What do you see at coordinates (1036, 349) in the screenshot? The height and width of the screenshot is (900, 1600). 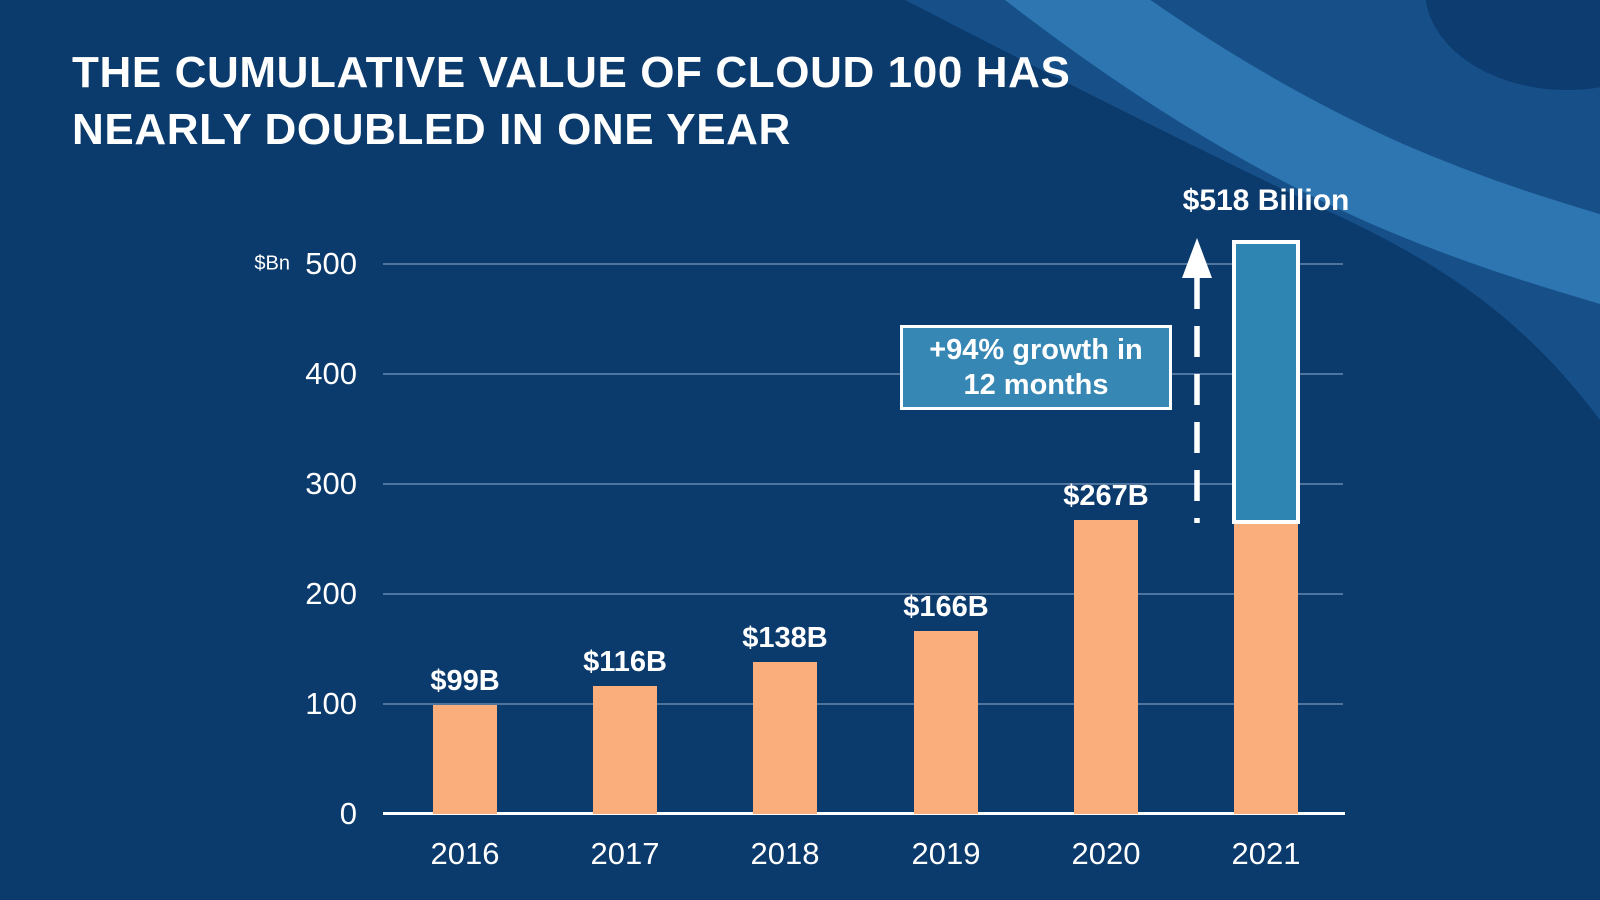 I see `annotation-line-1: +94% growth in` at bounding box center [1036, 349].